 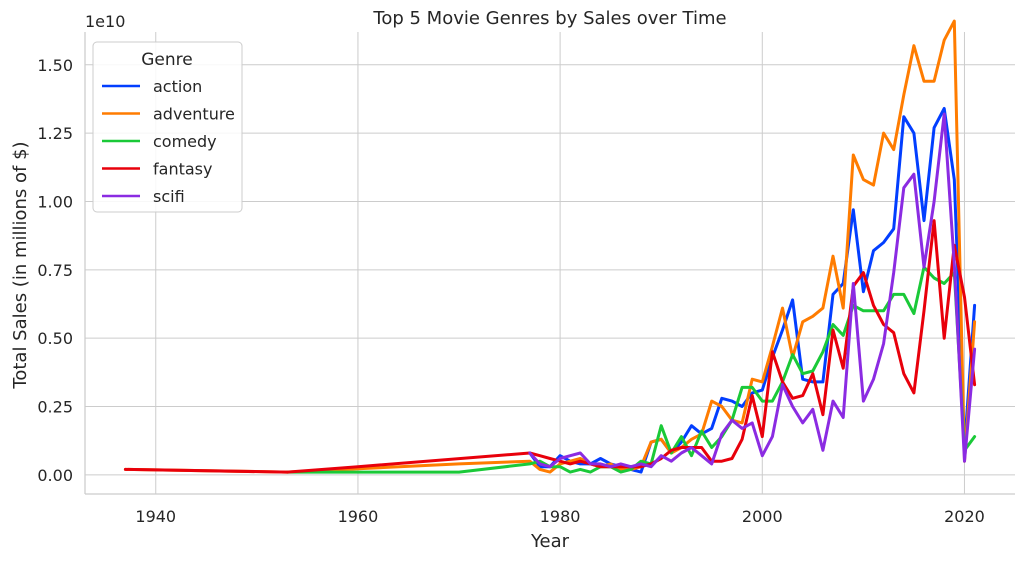 What do you see at coordinates (20, 265) in the screenshot?
I see `y-axis-label: Total Sales (in millions of $)` at bounding box center [20, 265].